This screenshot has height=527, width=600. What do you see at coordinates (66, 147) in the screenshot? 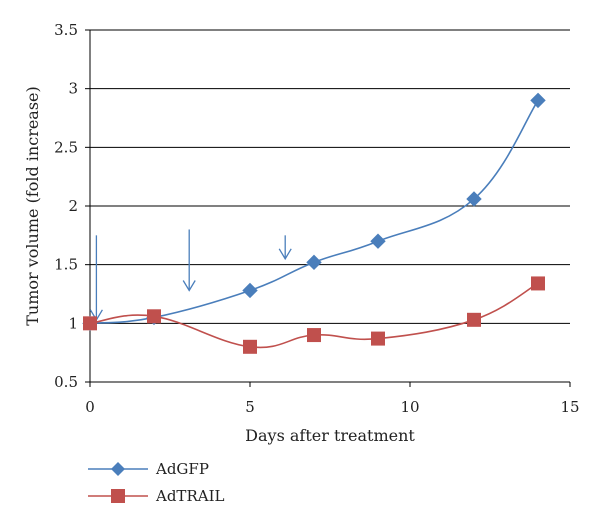
I see `tick-label-y-4: 2.5` at bounding box center [66, 147].